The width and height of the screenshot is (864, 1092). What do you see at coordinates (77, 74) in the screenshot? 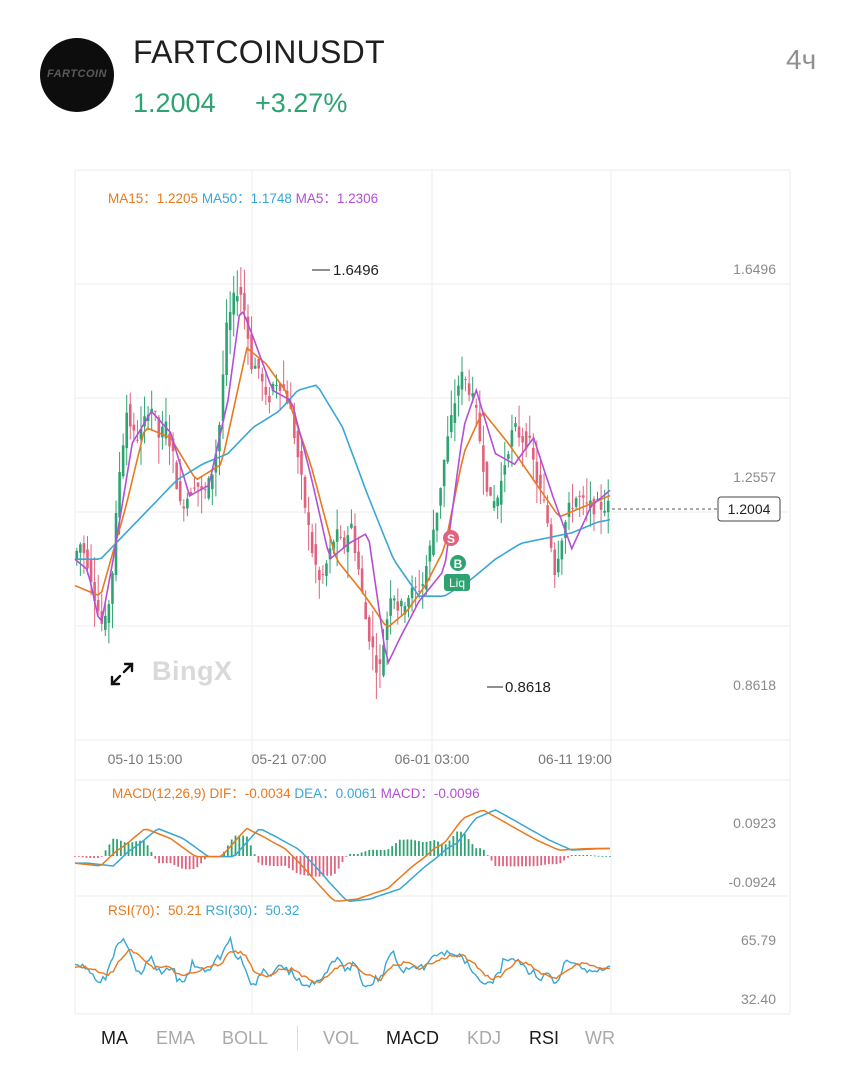
I see `coin-logo-text: FARTCOIN` at bounding box center [77, 74].